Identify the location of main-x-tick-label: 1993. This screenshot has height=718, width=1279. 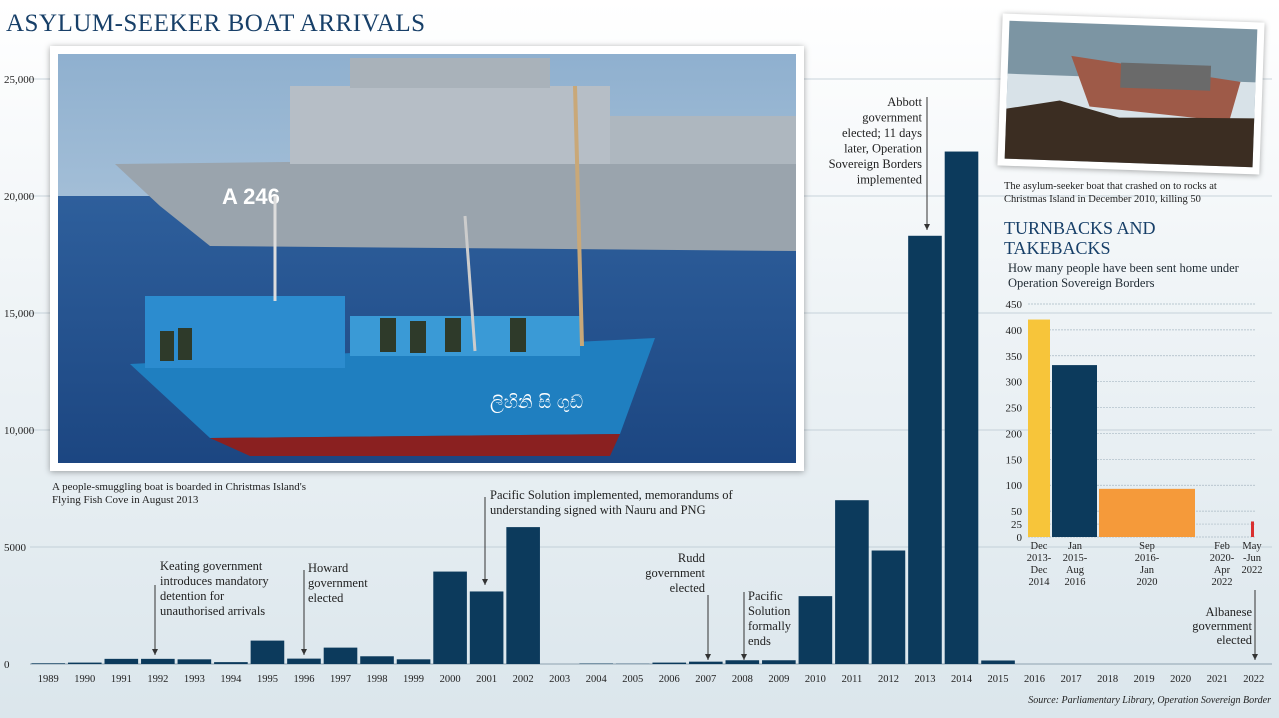
(194, 679).